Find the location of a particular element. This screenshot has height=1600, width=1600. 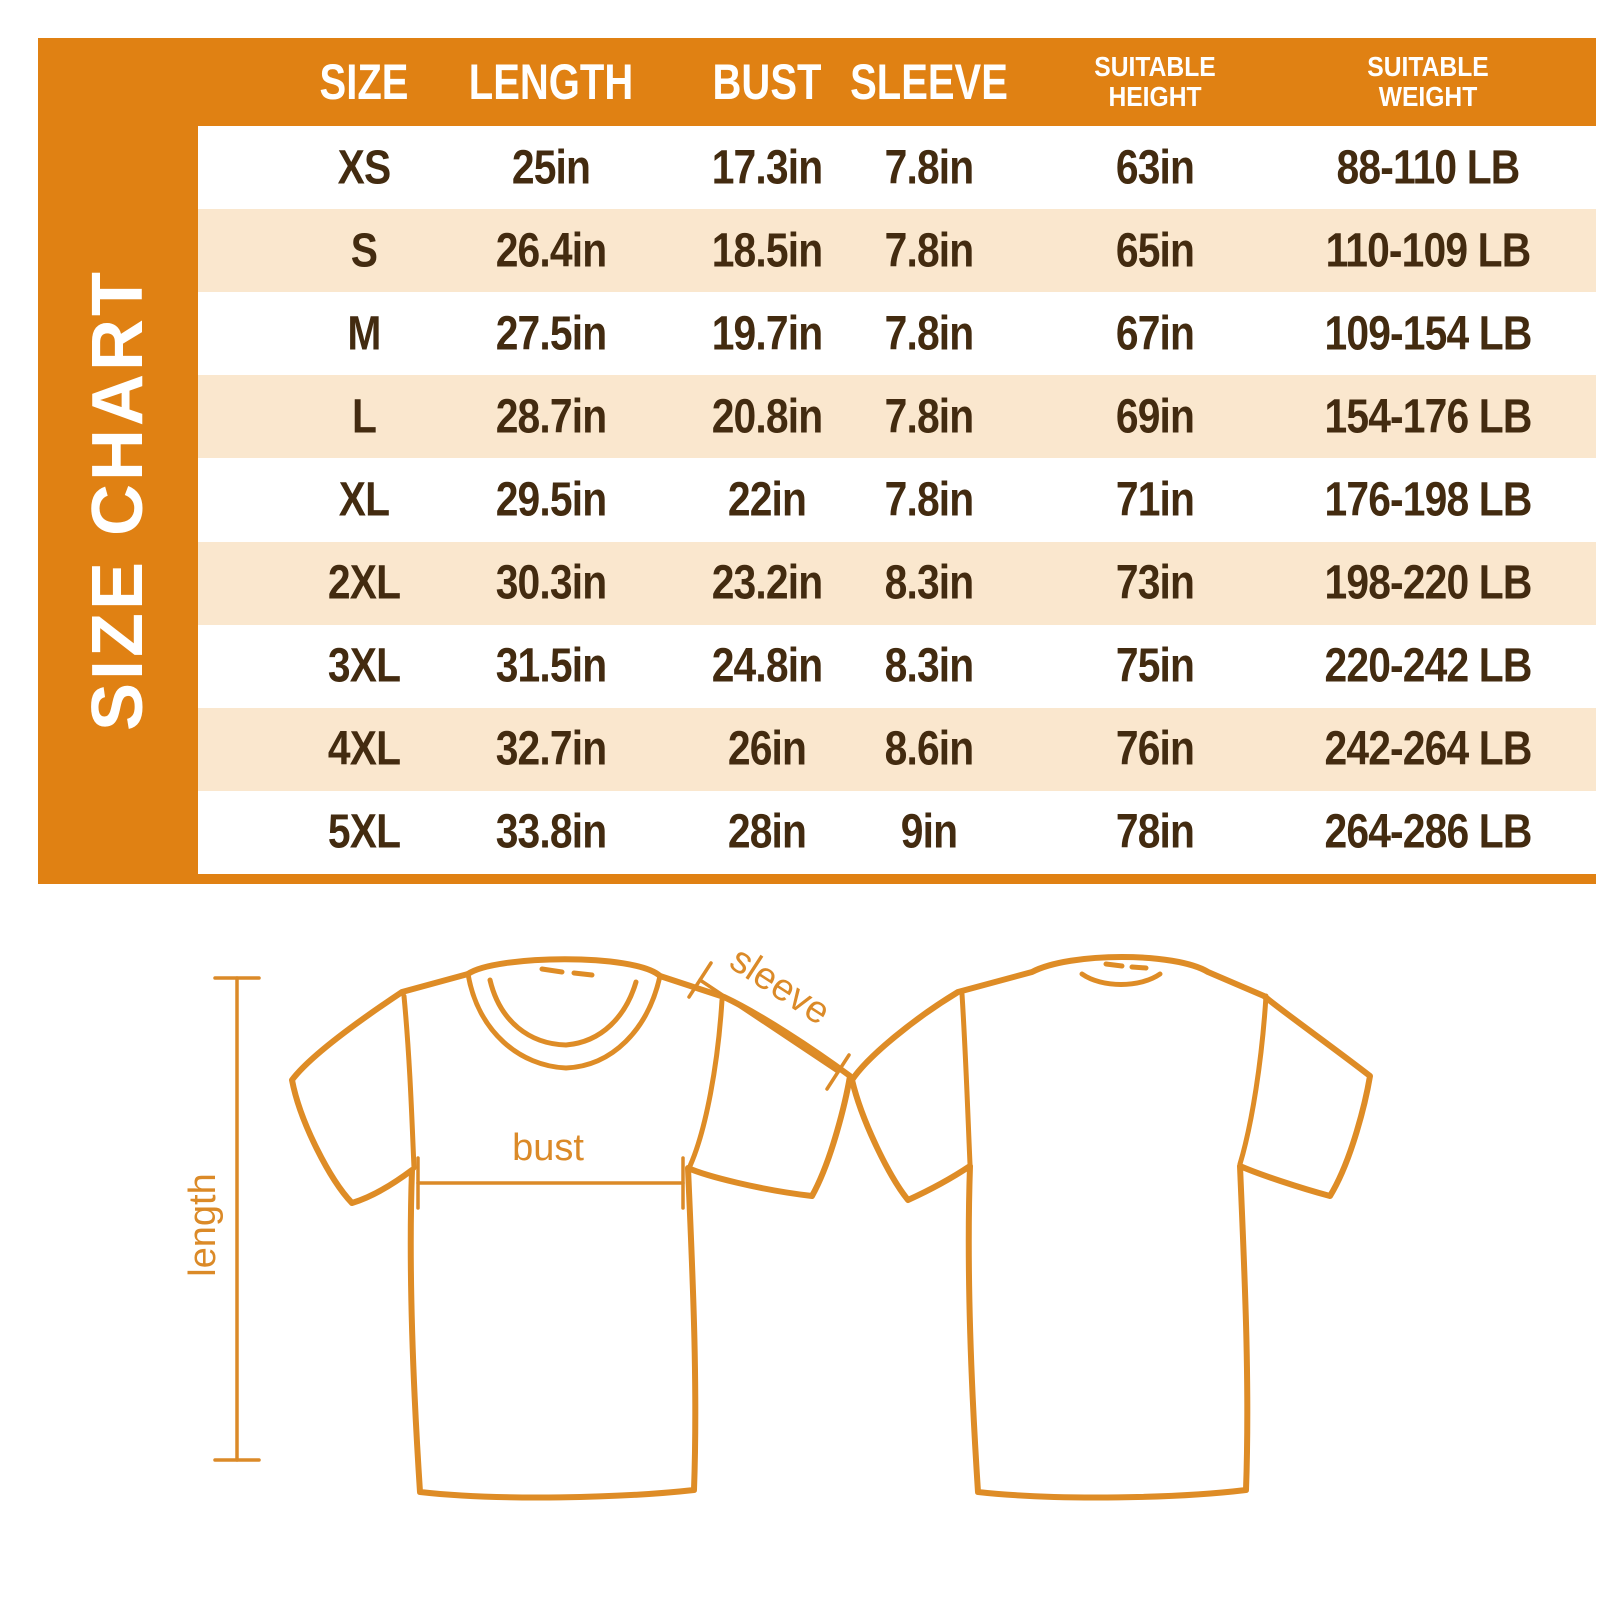

table-row: L 28.7in 20.8in 7.8in 69in 154-176 LB is located at coordinates (897, 417).